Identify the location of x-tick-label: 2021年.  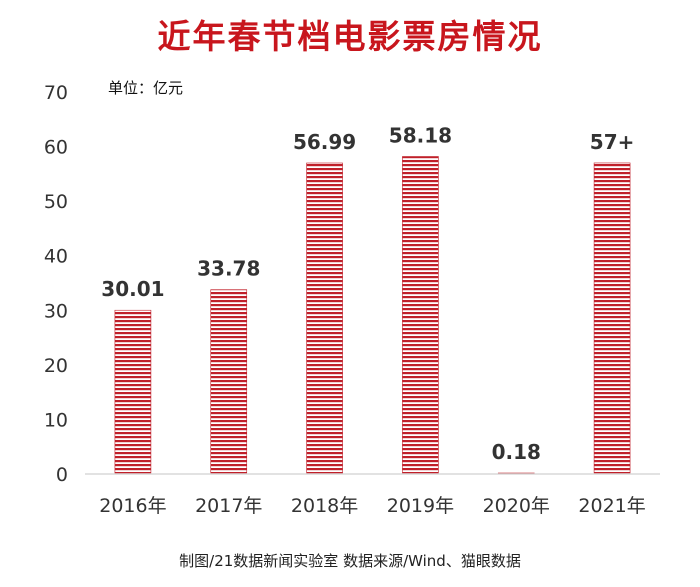
(611, 506).